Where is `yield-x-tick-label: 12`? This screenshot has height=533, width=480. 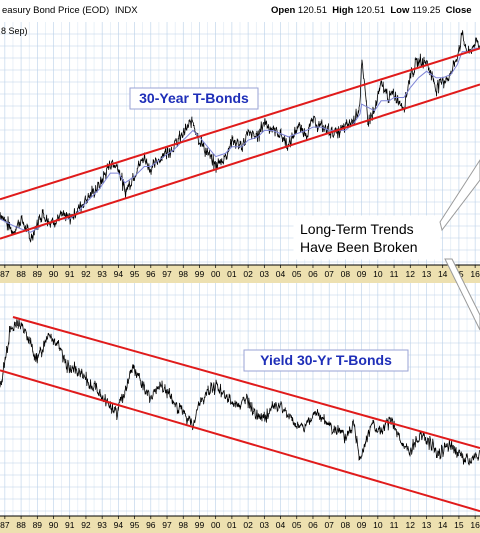 yield-x-tick-label: 12 is located at coordinates (411, 525).